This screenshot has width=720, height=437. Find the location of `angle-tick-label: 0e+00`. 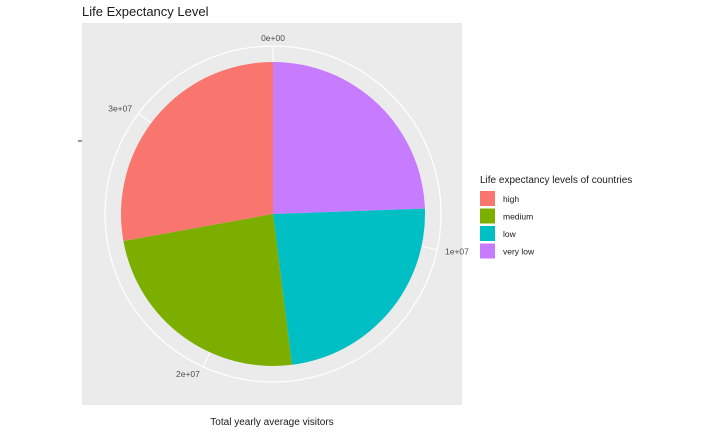

angle-tick-label: 0e+00 is located at coordinates (273, 38).